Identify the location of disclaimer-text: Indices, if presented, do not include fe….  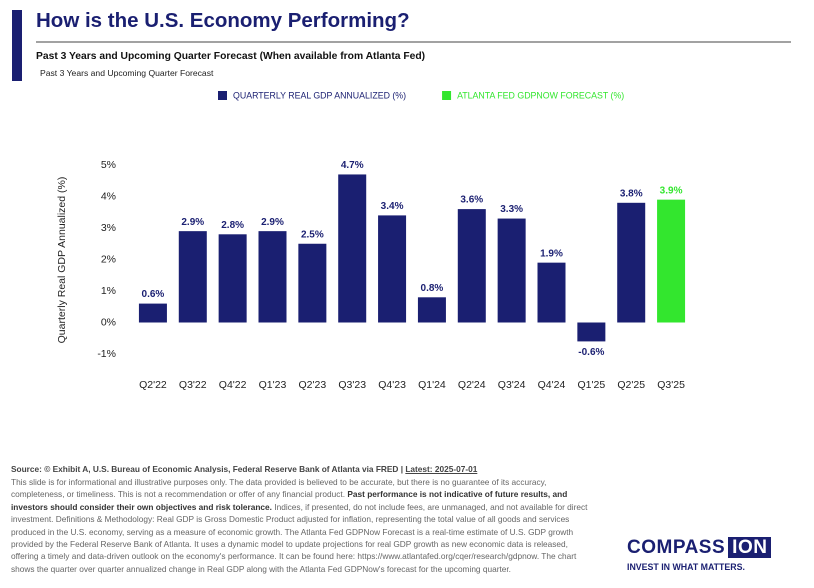
(299, 537).